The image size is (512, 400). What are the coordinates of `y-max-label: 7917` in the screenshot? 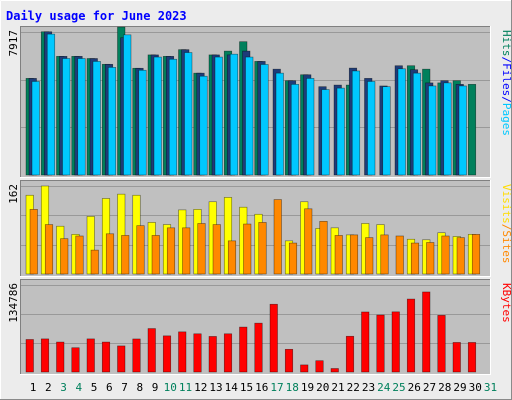 It's located at (13, 43).